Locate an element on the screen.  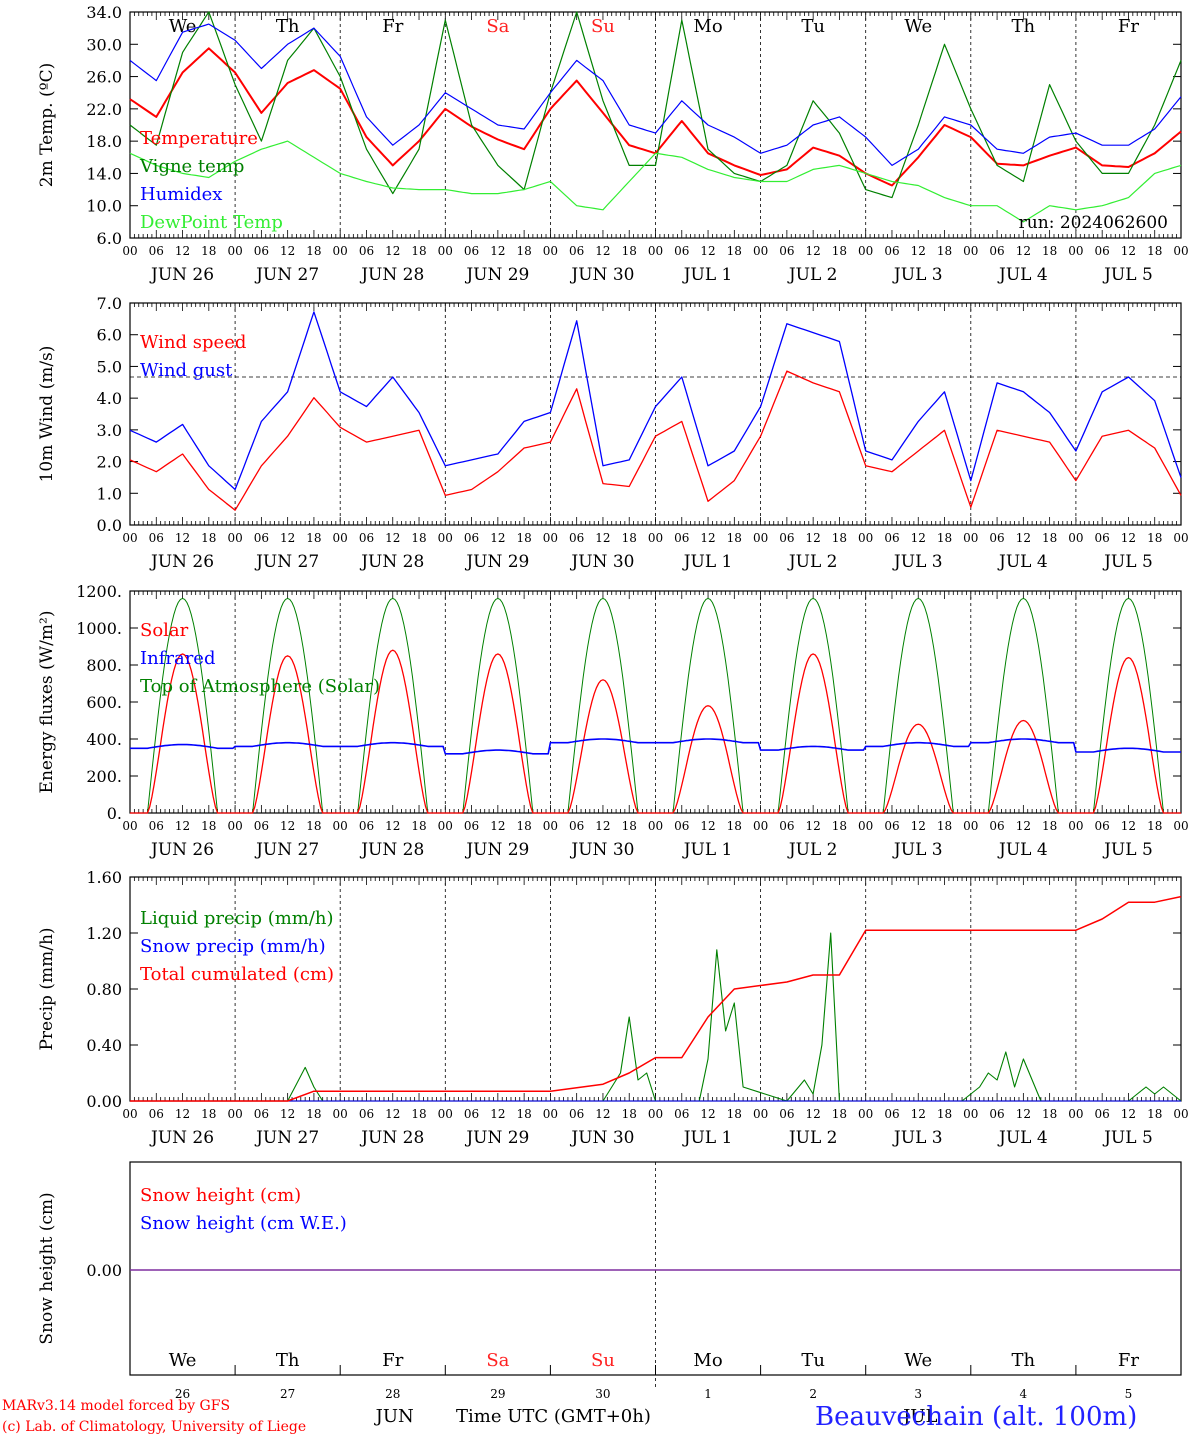
day-axis-label: JUL 1 is located at coordinates (707, 1138).